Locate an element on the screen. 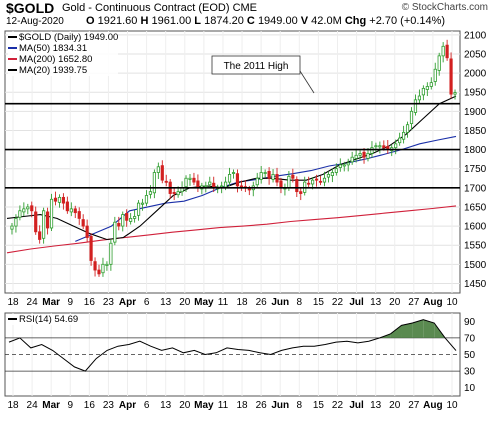 Image resolution: width=496 pixels, height=429 pixels. y-tick-label: 2050 is located at coordinates (475, 54).